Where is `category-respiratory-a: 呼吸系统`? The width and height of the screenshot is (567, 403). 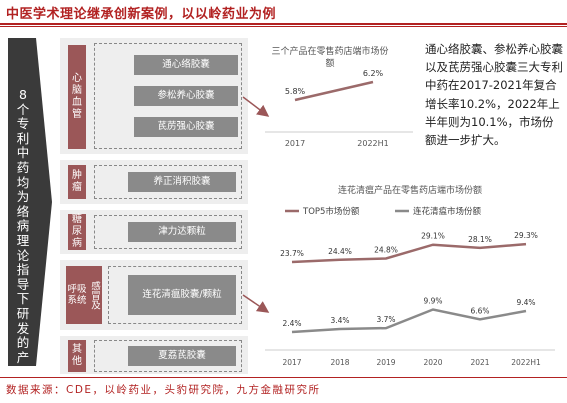
category-respiratory-a: 呼吸系统 is located at coordinates (77, 295).